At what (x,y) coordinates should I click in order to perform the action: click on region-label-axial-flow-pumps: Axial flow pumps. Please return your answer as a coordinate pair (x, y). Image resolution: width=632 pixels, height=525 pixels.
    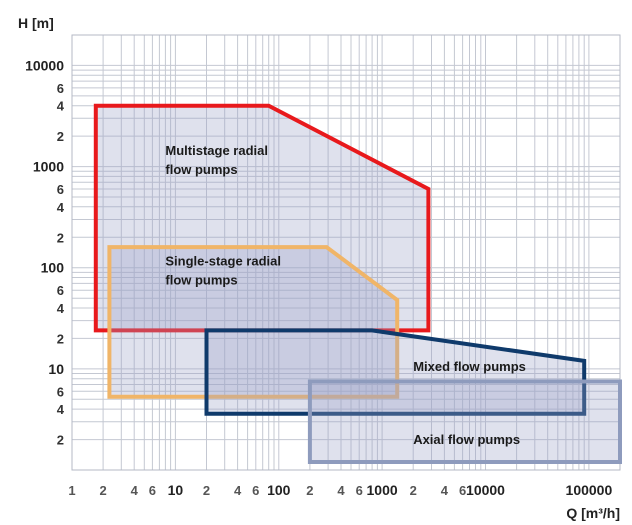
    Looking at the image, I should click on (466, 439).